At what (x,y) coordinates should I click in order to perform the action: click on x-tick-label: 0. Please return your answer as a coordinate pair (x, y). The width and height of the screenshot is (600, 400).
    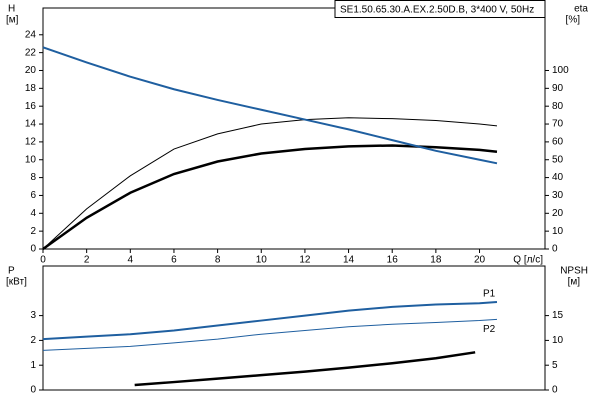
    Looking at the image, I should click on (43, 260).